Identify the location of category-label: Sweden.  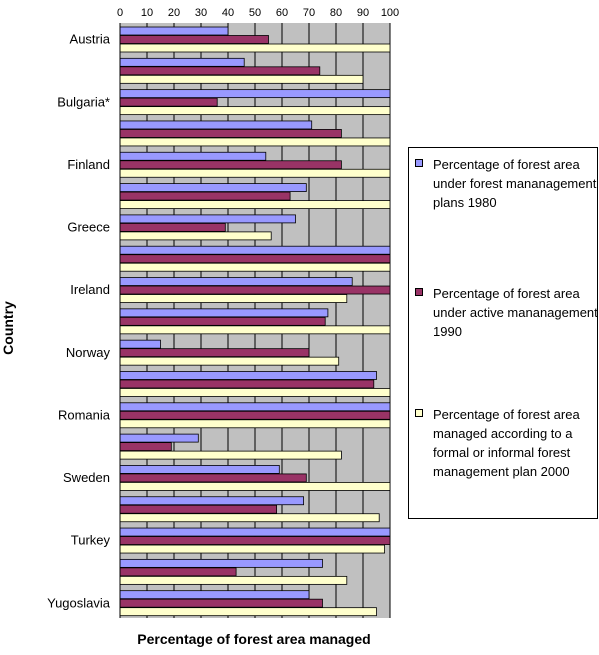
(86, 477).